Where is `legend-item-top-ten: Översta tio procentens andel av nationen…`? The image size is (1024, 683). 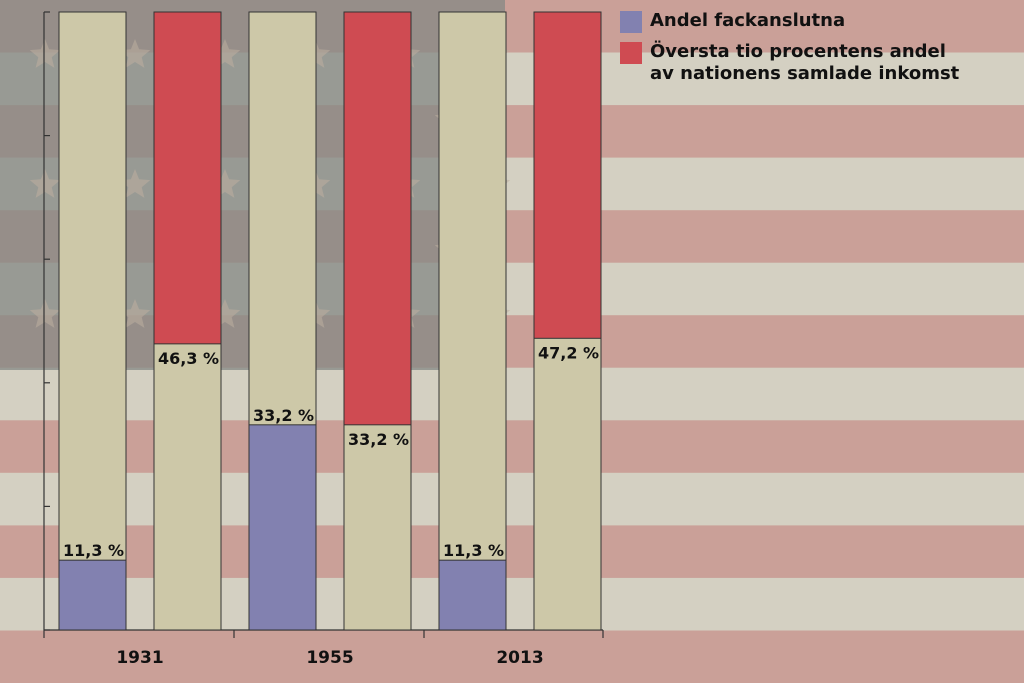 legend-item-top-ten: Översta tio procentens andel av nationen… is located at coordinates (820, 63).